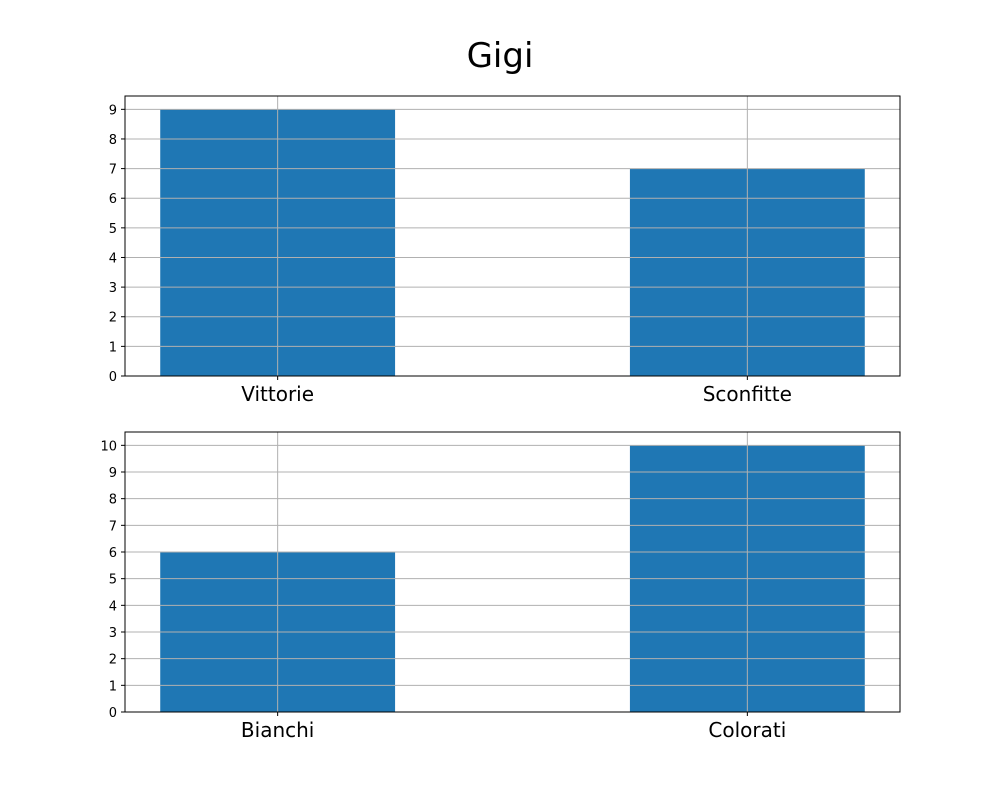 This screenshot has width=1000, height=800. What do you see at coordinates (277, 394) in the screenshot?
I see `category-label: Vittorie` at bounding box center [277, 394].